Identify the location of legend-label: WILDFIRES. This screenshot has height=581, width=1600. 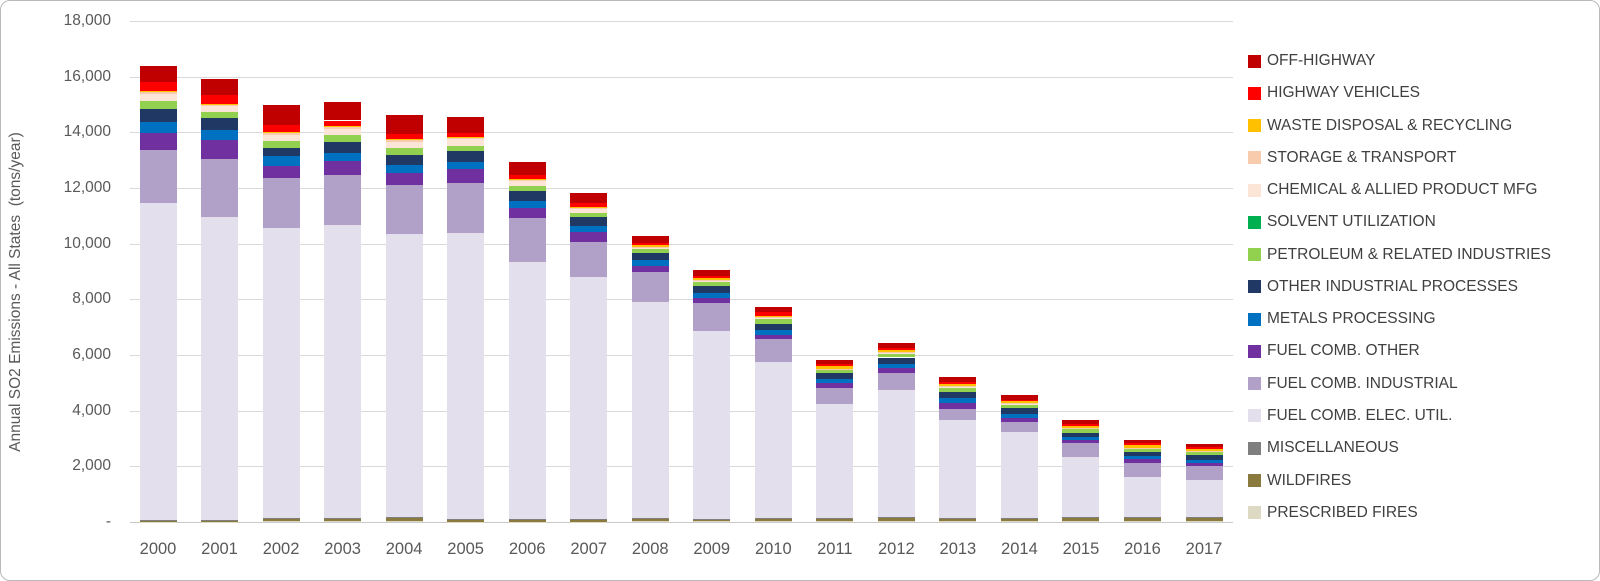
(1309, 480).